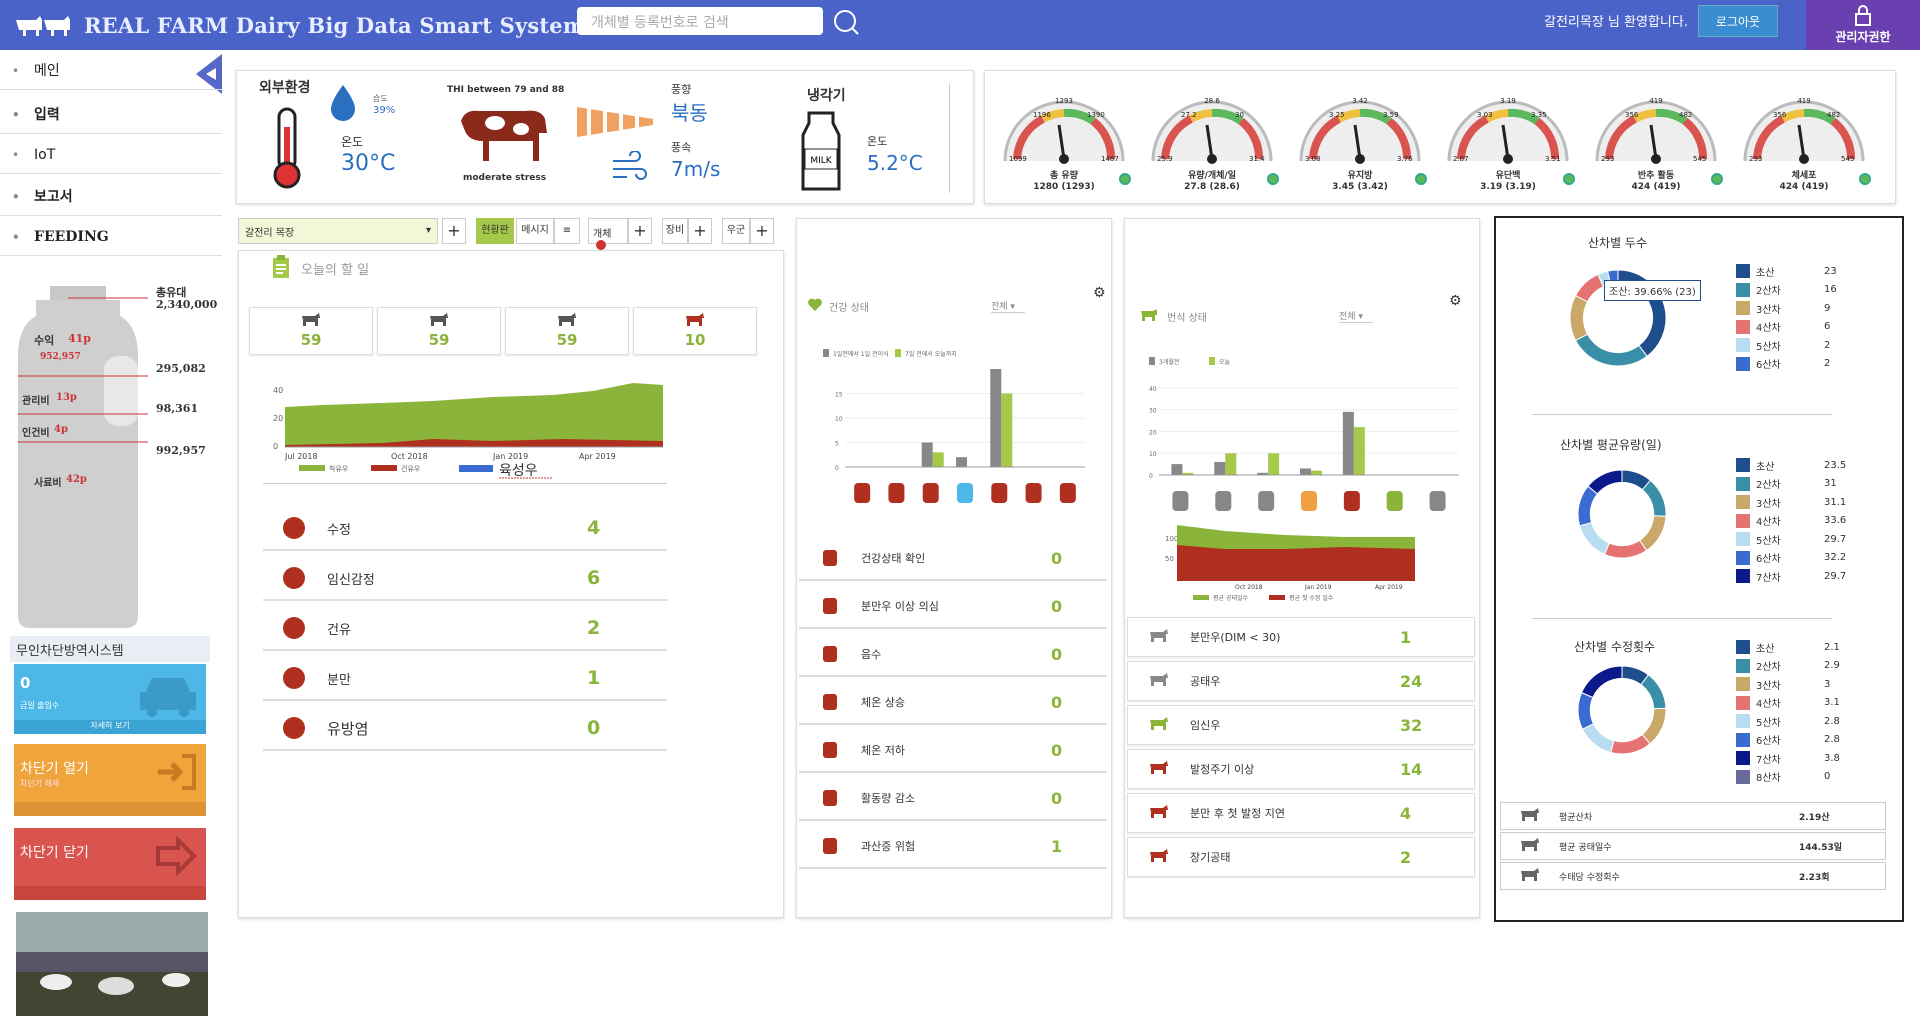  I want to click on breed-row: 임신우 32, so click(1301, 725).